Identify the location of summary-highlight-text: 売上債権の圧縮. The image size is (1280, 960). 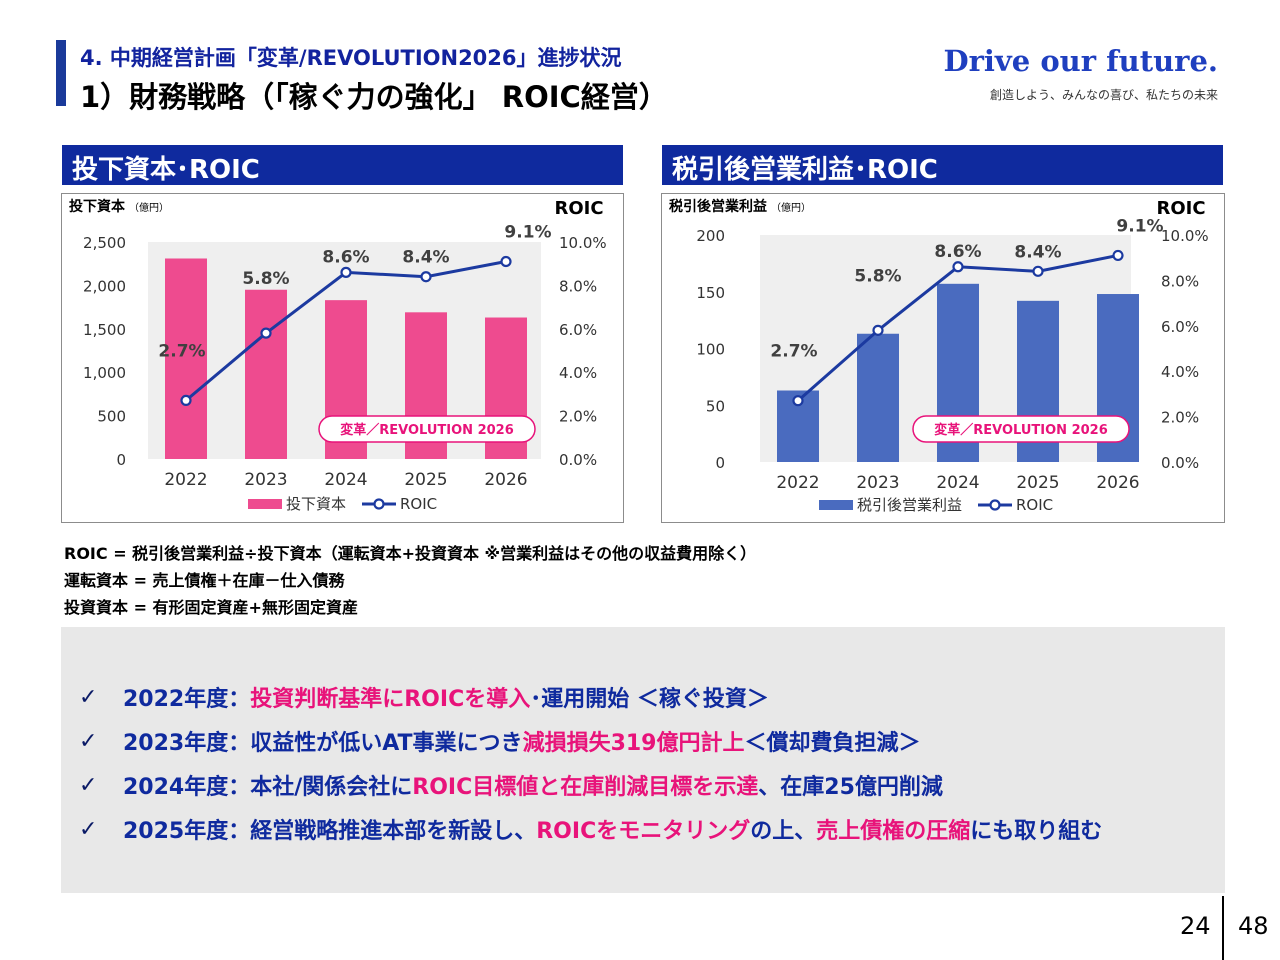
(893, 831).